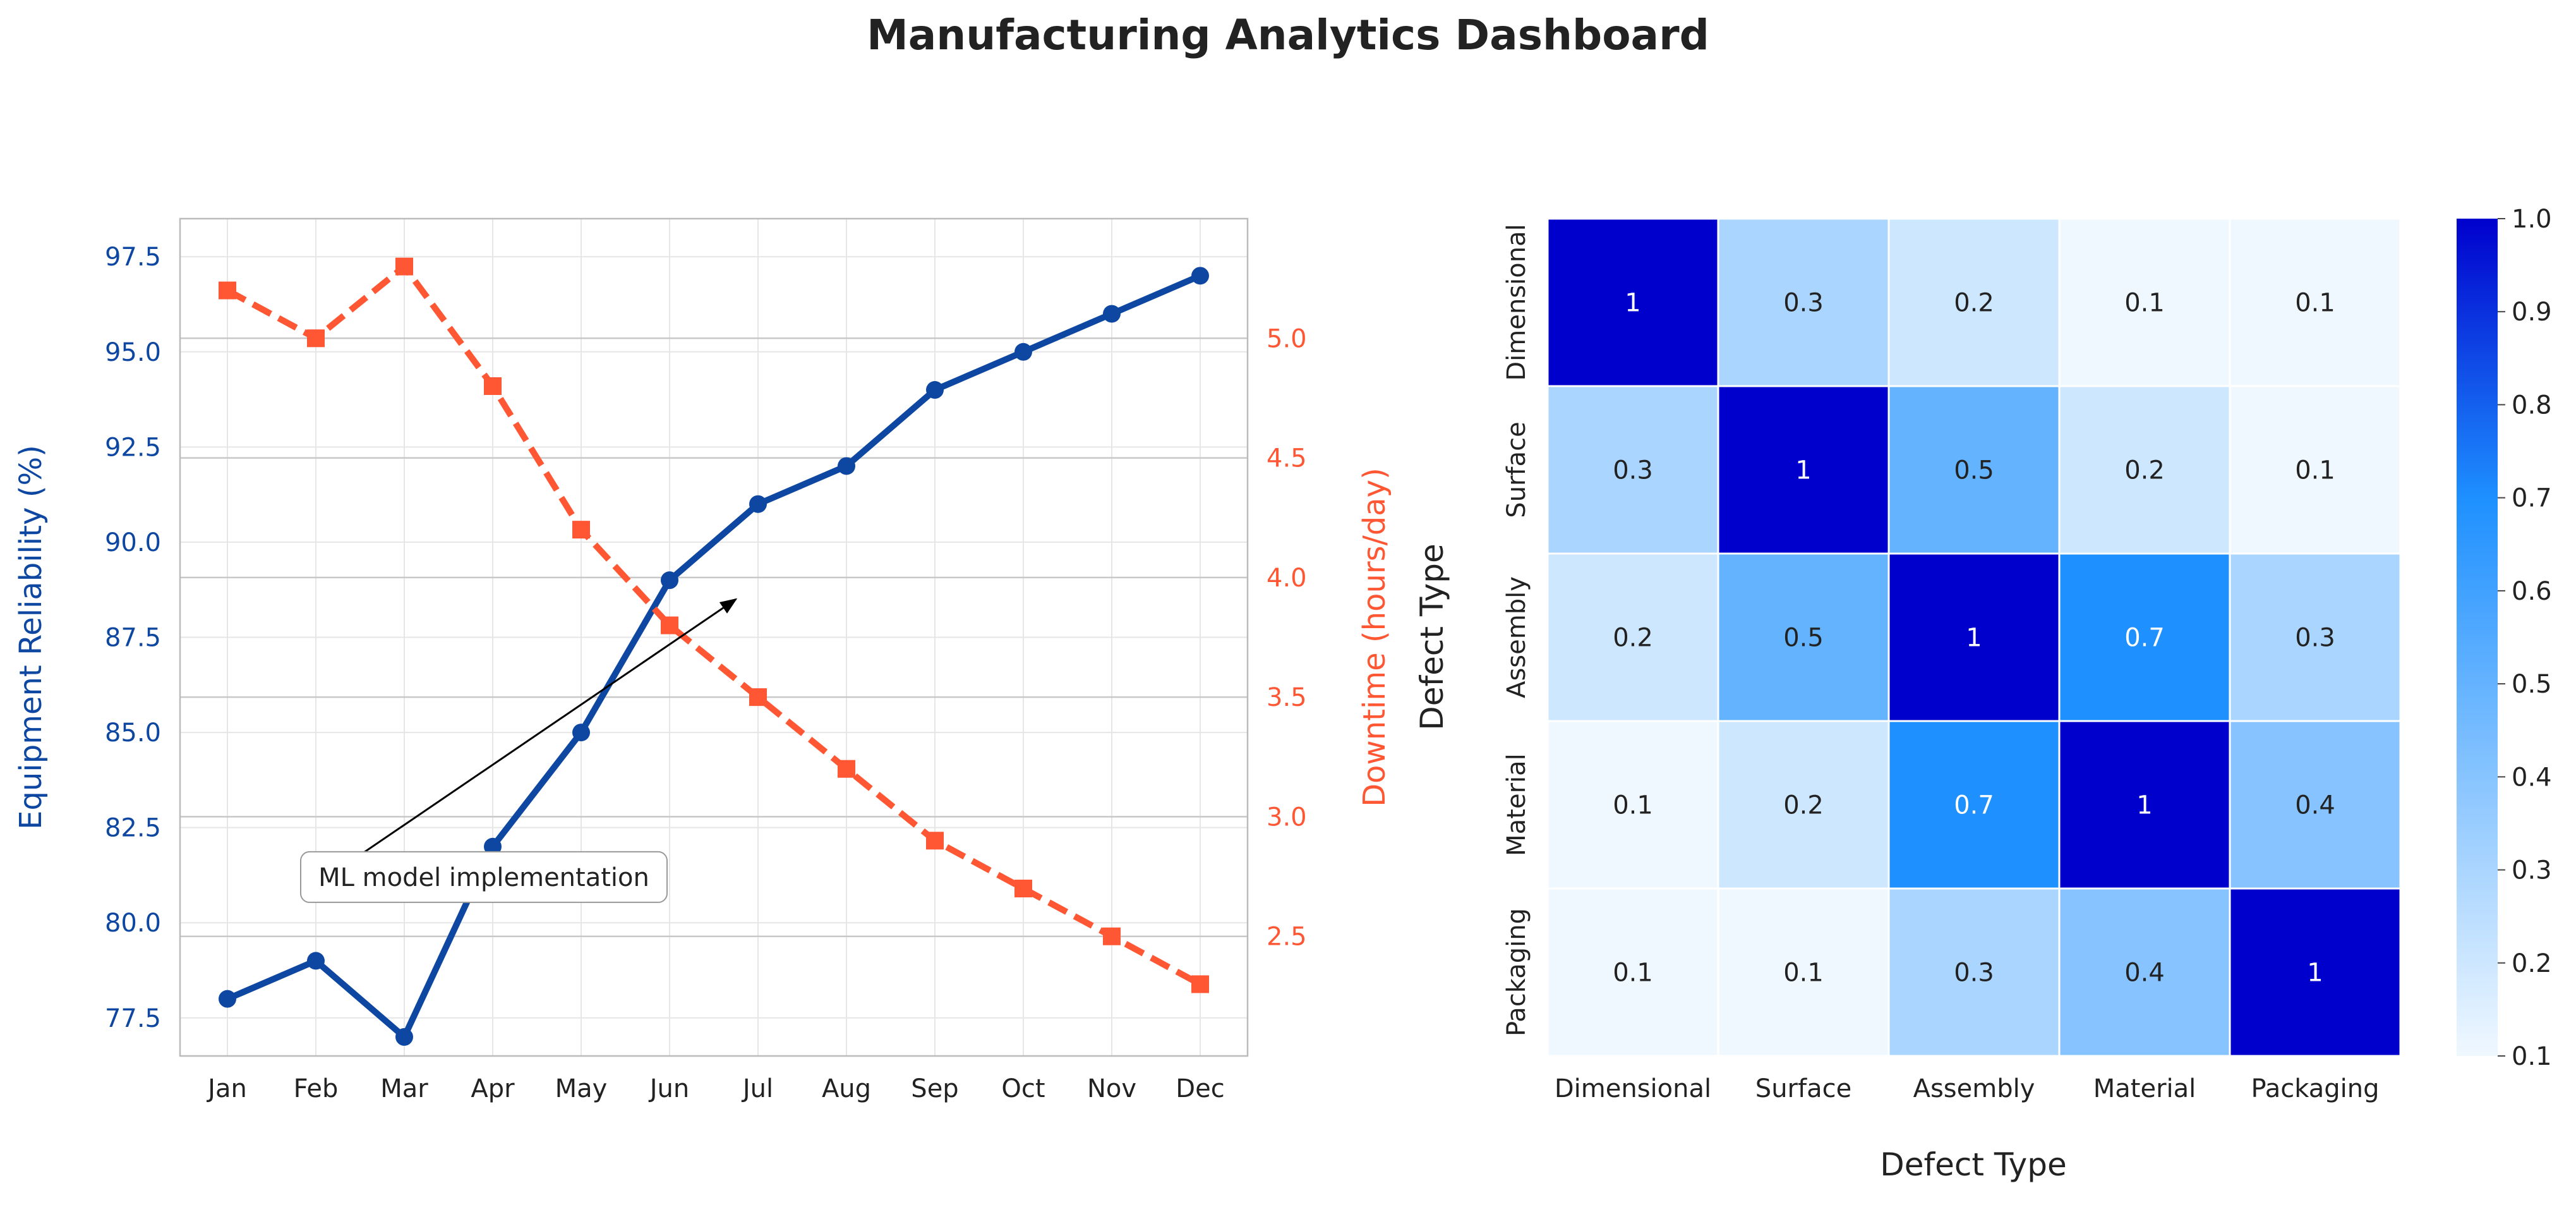 Image resolution: width=2576 pixels, height=1207 pixels. I want to click on colorbar-tick-label: 0.7, so click(2532, 499).